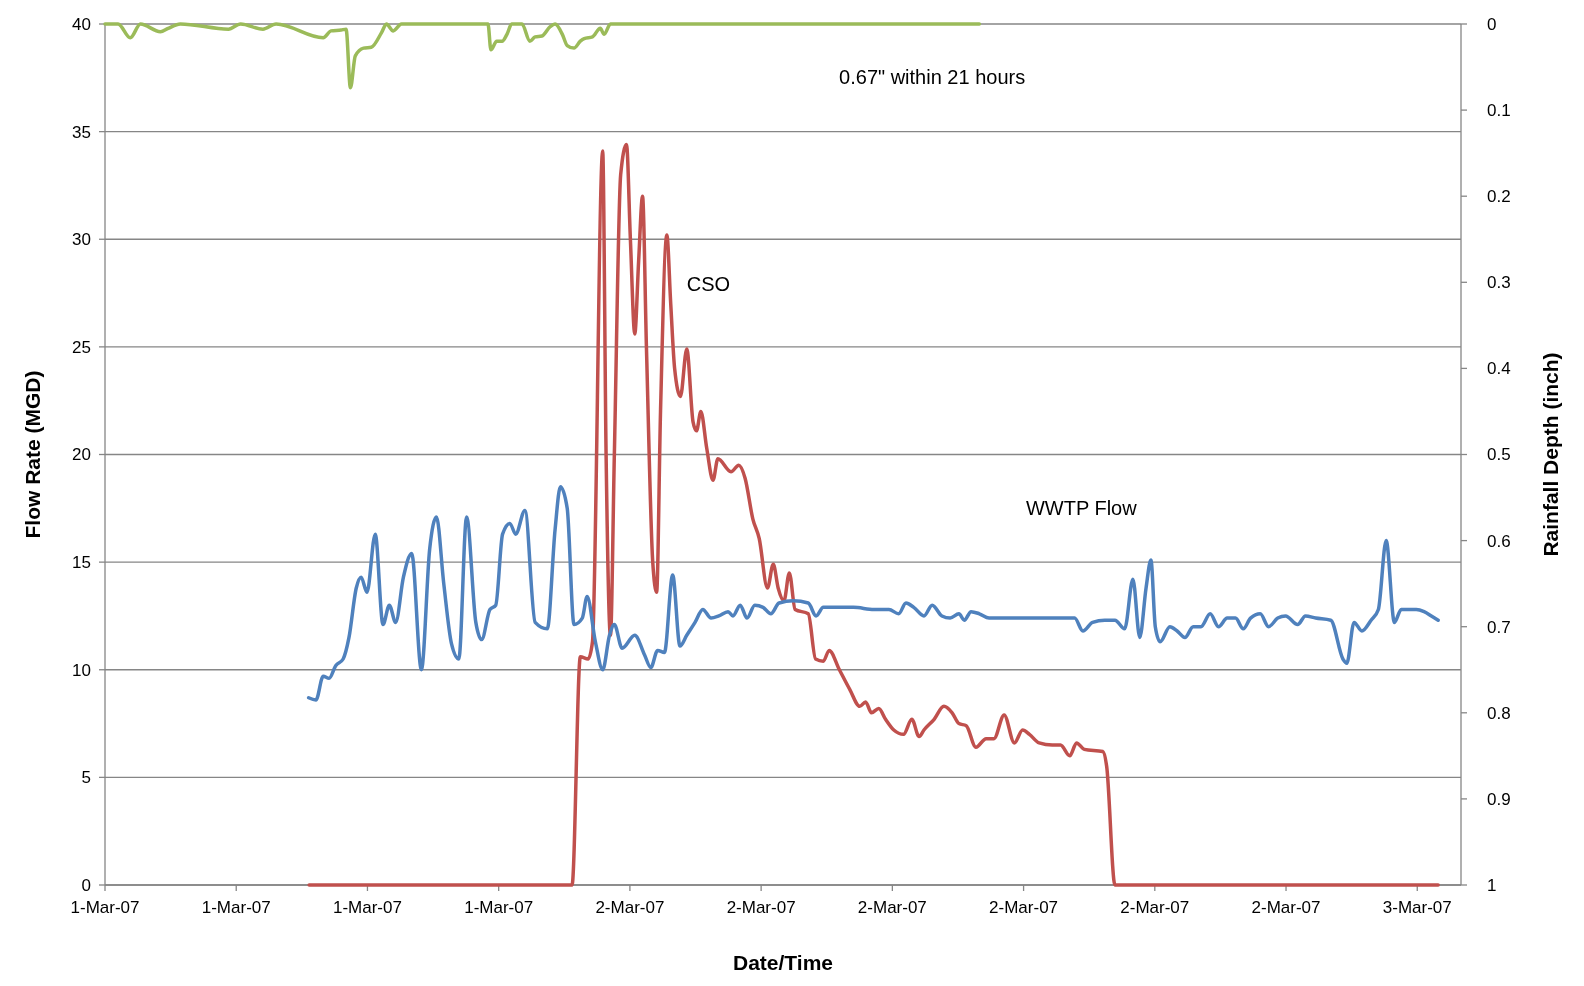 Image resolution: width=1584 pixels, height=986 pixels. Describe the element at coordinates (1417, 907) in the screenshot. I see `x-tick-label: 3-Mar-07` at that location.